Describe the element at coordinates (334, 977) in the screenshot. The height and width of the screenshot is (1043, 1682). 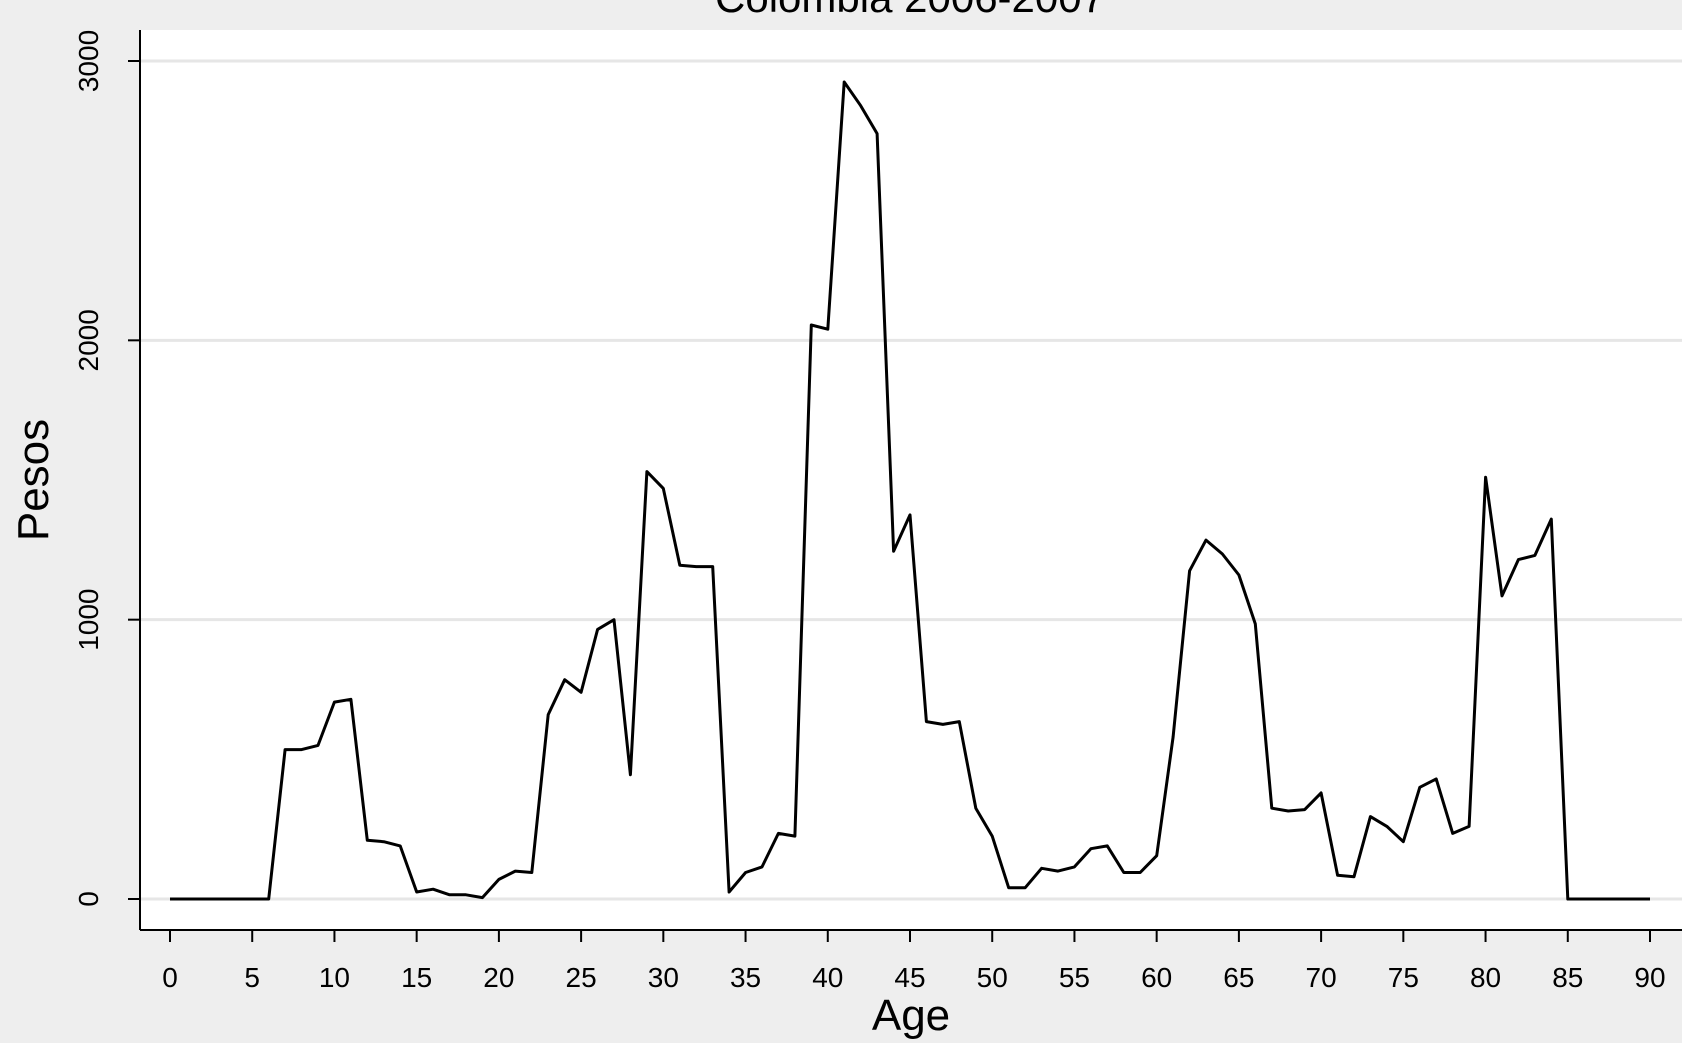
I see `x-tick-label-10: 10` at that location.